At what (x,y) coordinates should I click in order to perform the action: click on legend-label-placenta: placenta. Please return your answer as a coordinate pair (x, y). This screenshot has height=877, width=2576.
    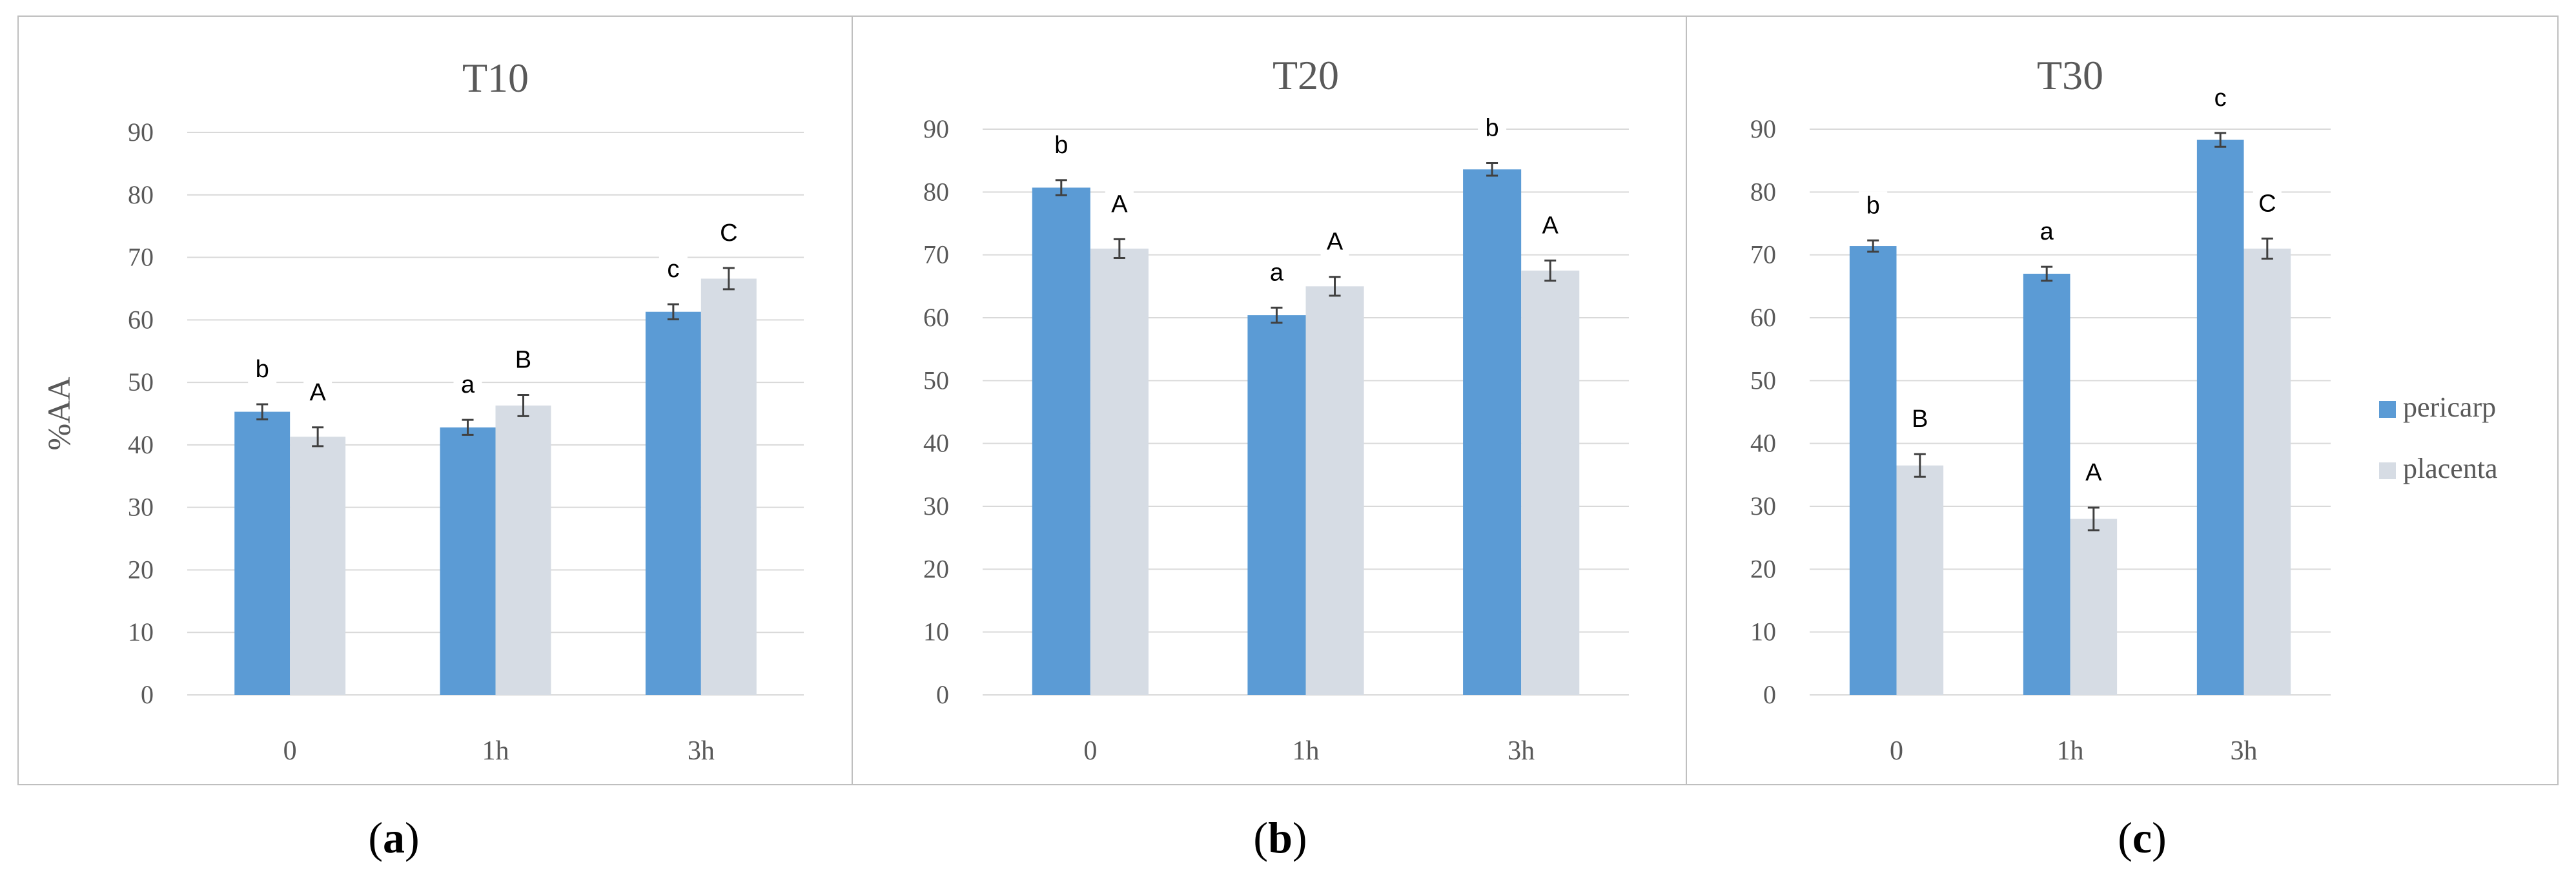
    Looking at the image, I should click on (2450, 468).